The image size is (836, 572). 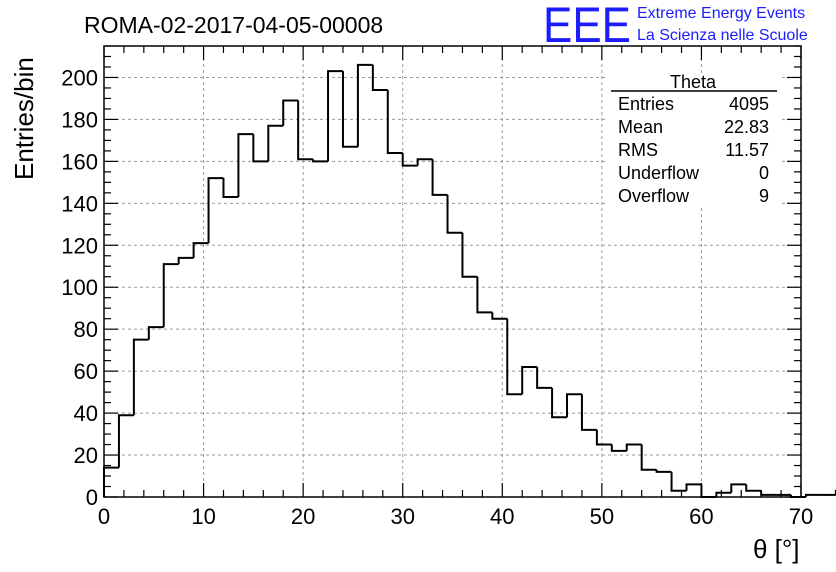 I want to click on stats-underflow-value: 0, so click(x=764, y=173).